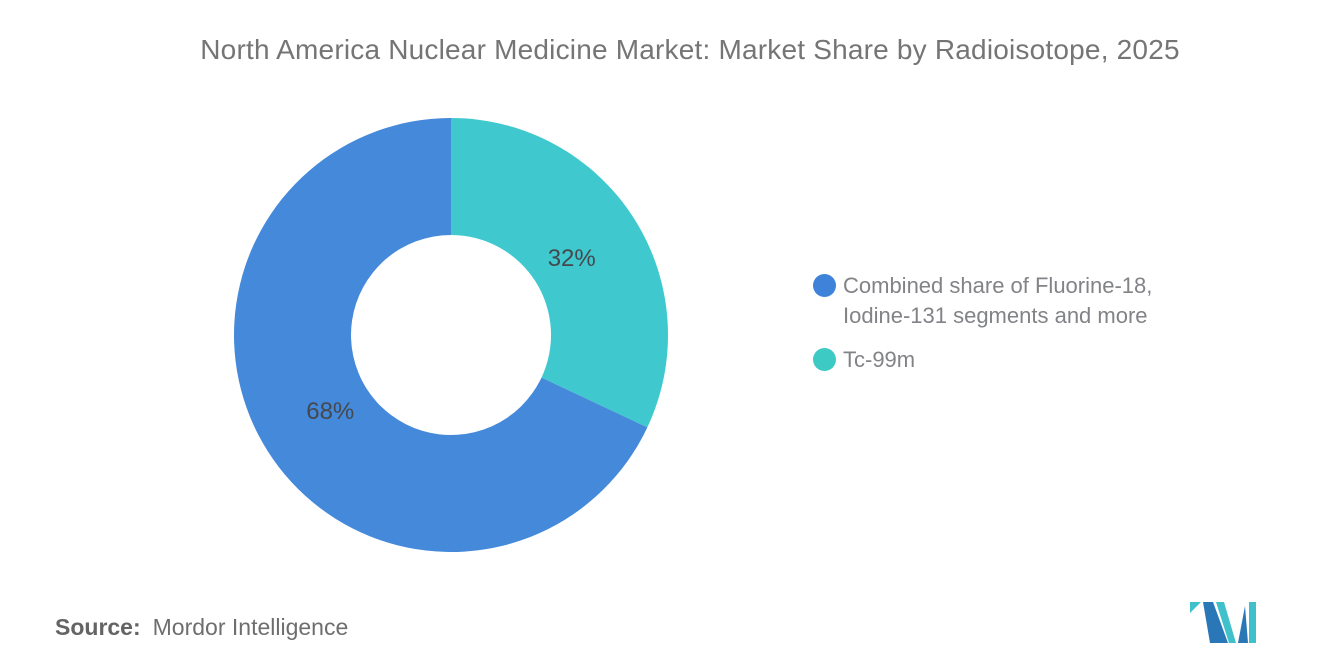 The height and width of the screenshot is (665, 1320). Describe the element at coordinates (572, 258) in the screenshot. I see `slice-data-label: 32%` at that location.